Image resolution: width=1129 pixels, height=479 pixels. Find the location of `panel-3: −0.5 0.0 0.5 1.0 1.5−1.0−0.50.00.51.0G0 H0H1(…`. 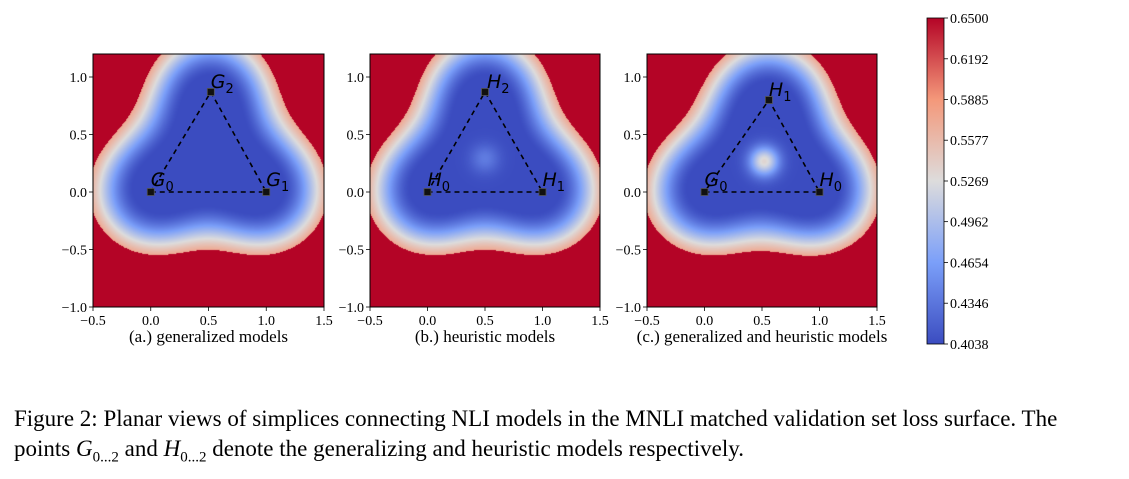

panel-3: −0.5 0.0 0.5 1.0 1.5−1.0−0.50.00.51.0G0 H0H1(… is located at coordinates (752, 199).